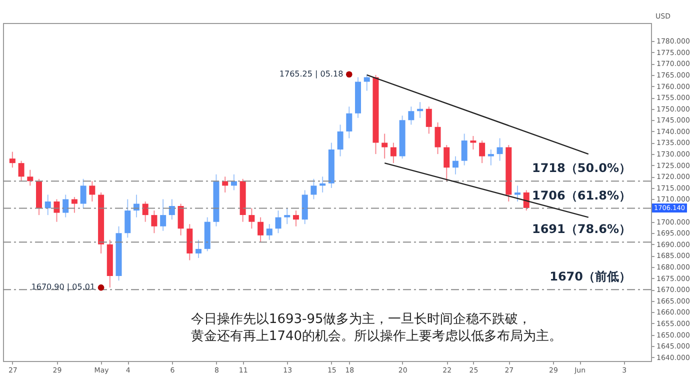  What do you see at coordinates (63, 287) in the screenshot?
I see `annotation: 1670.90 | 05.01` at bounding box center [63, 287].